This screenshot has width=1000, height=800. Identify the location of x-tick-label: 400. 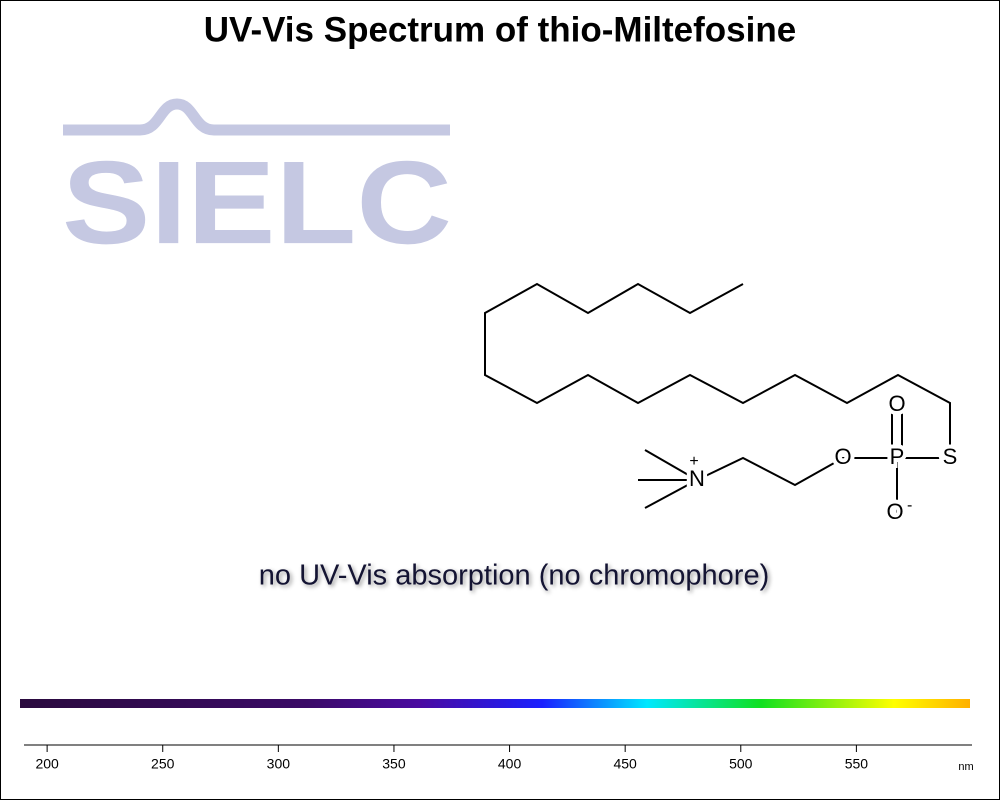
(510, 764).